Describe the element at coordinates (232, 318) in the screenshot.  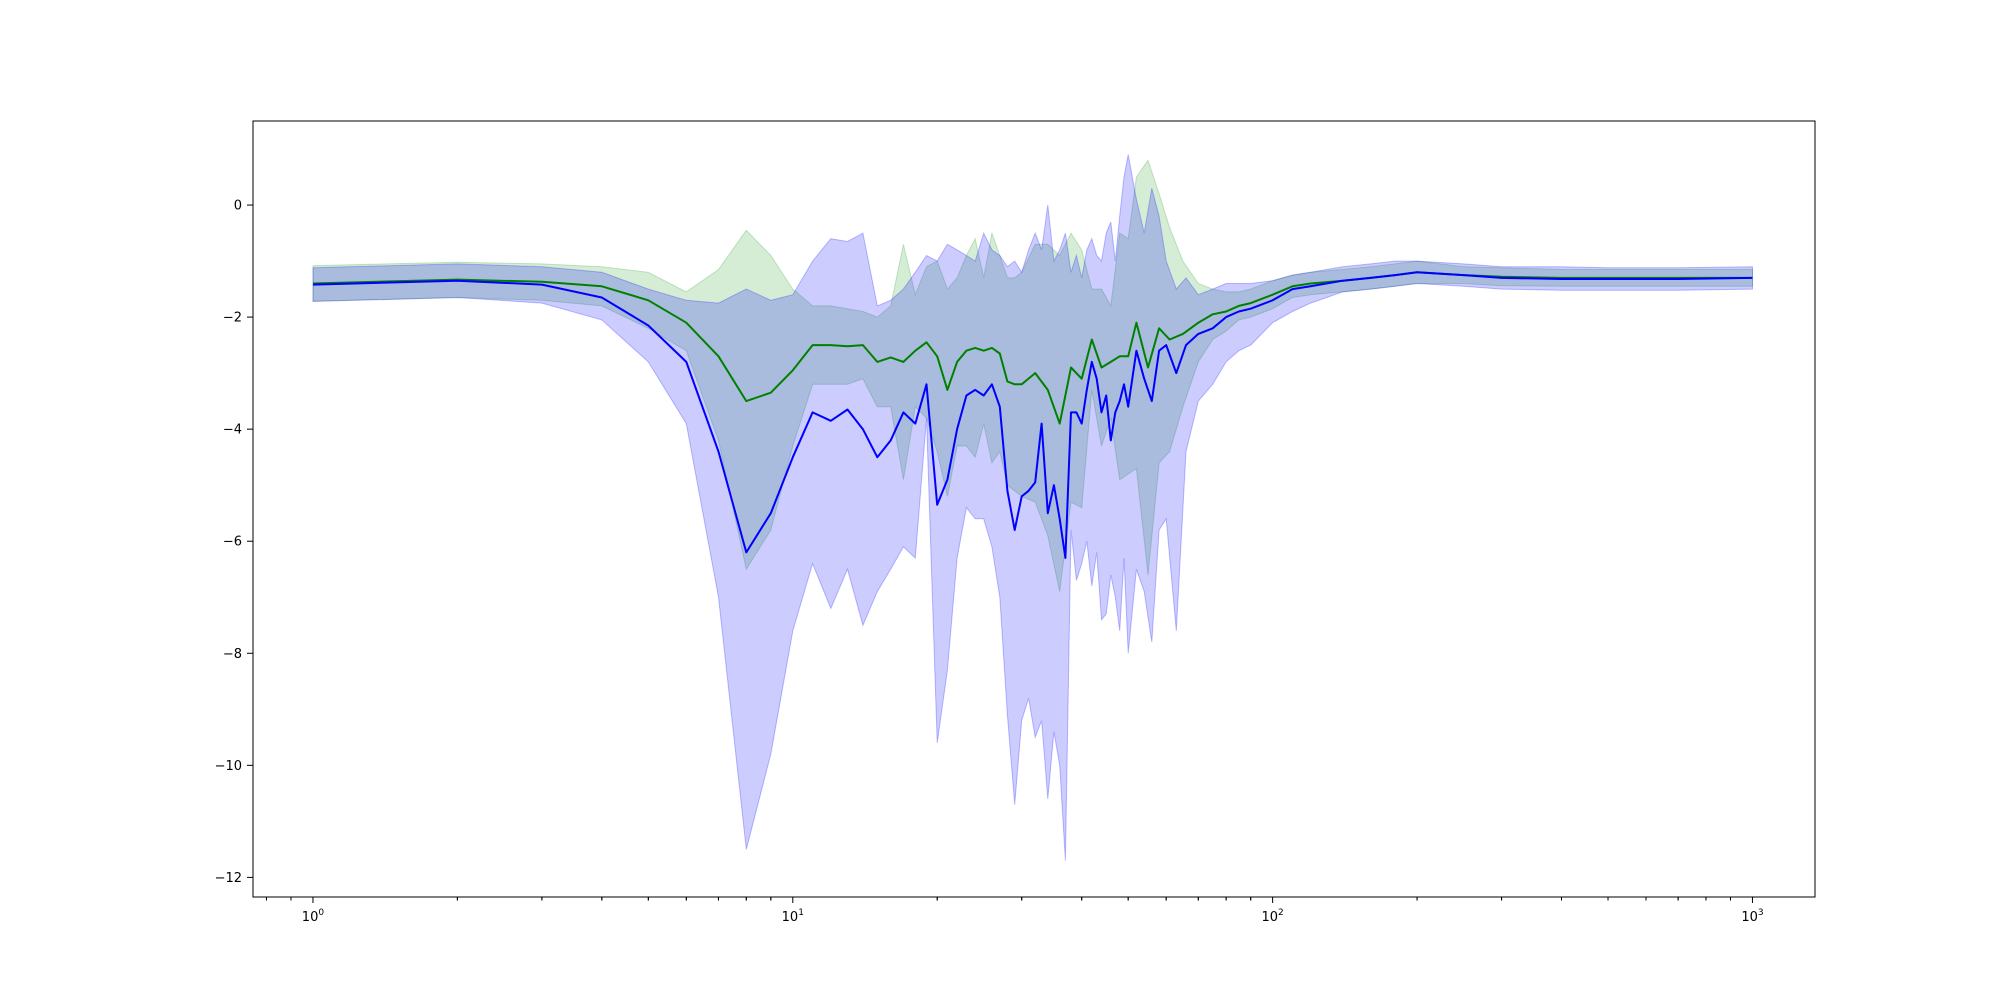
I see `y-tick-label: −2` at that location.